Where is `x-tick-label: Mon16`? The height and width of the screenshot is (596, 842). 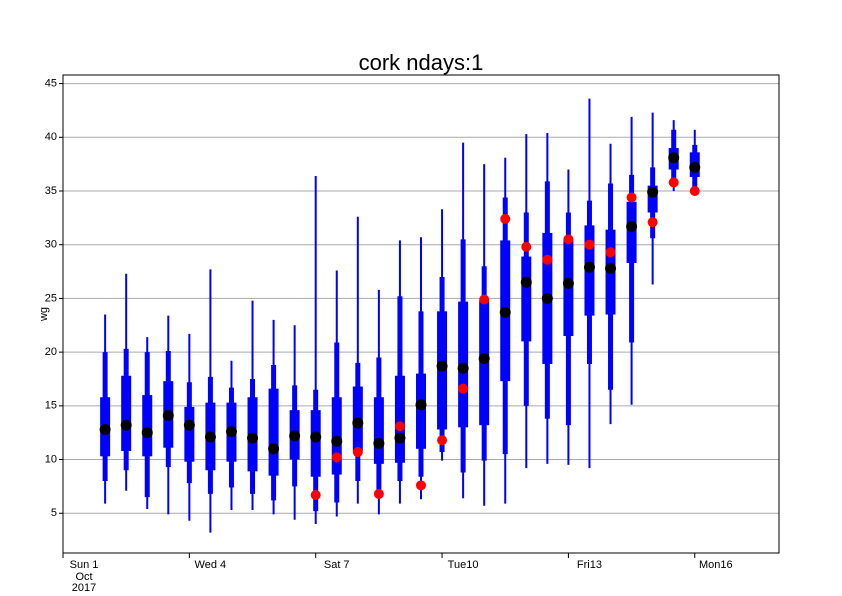 x-tick-label: Mon16 is located at coordinates (716, 565).